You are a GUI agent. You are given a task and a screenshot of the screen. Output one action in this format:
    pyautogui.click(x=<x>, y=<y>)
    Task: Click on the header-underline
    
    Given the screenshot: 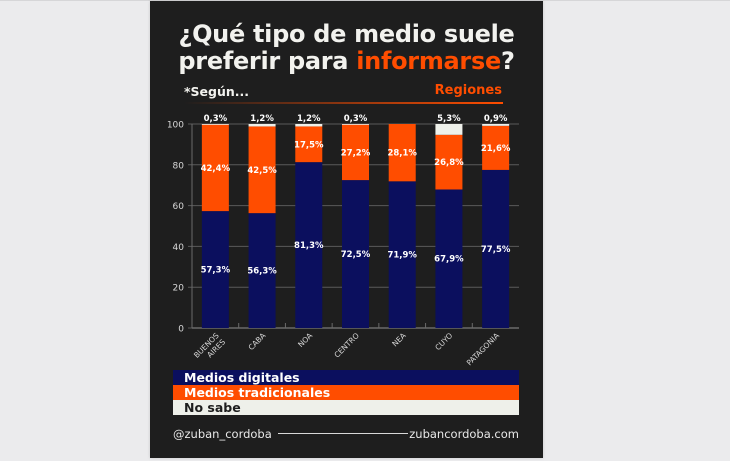 What is the action you would take?
    pyautogui.click(x=343, y=103)
    